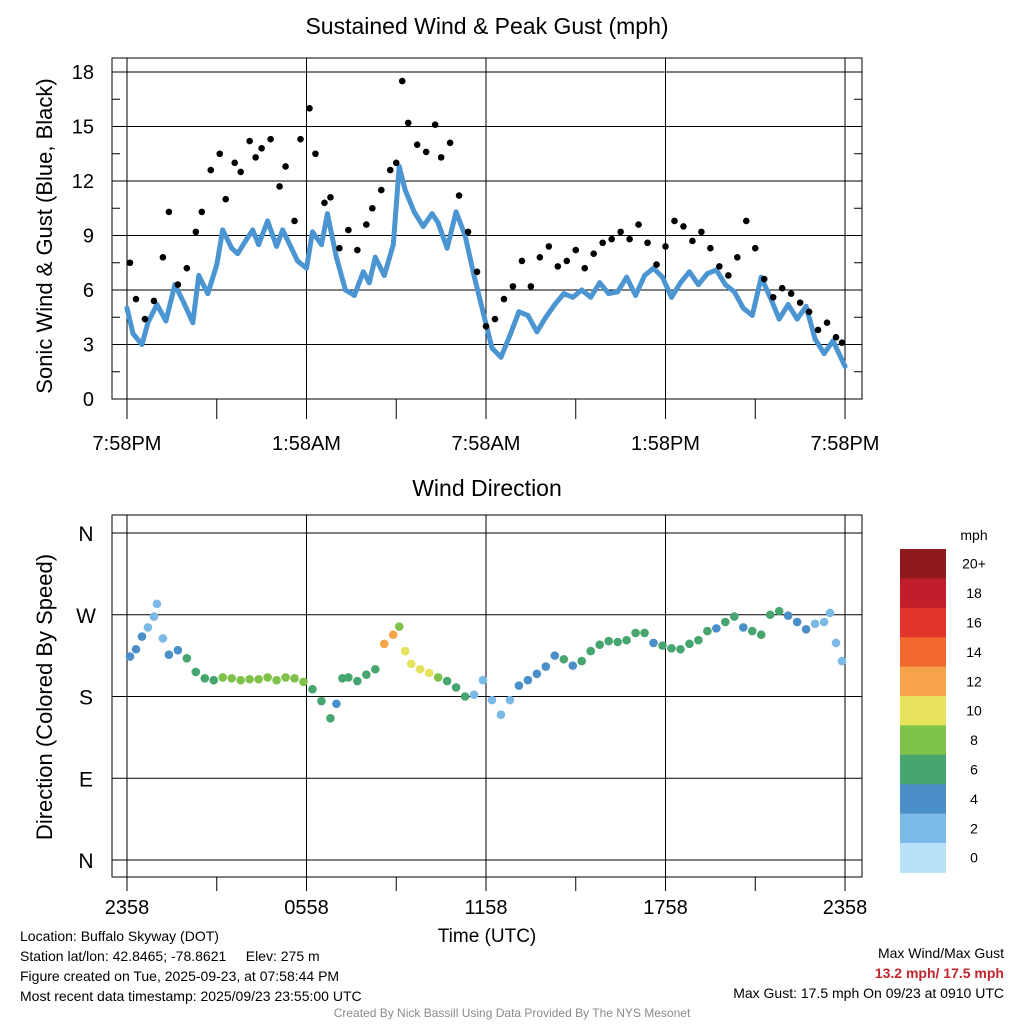  What do you see at coordinates (974, 623) in the screenshot?
I see `colorbar-label: 16` at bounding box center [974, 623].